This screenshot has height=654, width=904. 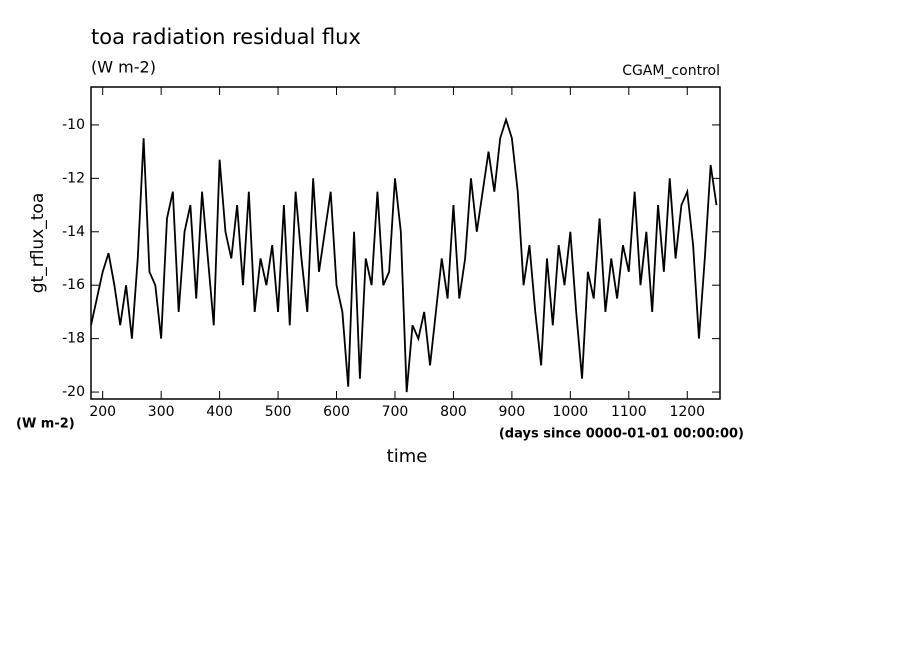 What do you see at coordinates (123, 67) in the screenshot?
I see `units: (W m-2)` at bounding box center [123, 67].